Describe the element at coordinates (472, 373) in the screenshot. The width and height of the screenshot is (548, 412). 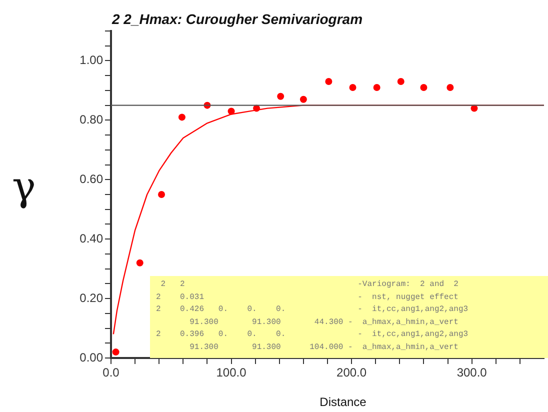
I see `x-tick-label: 300.0` at that location.